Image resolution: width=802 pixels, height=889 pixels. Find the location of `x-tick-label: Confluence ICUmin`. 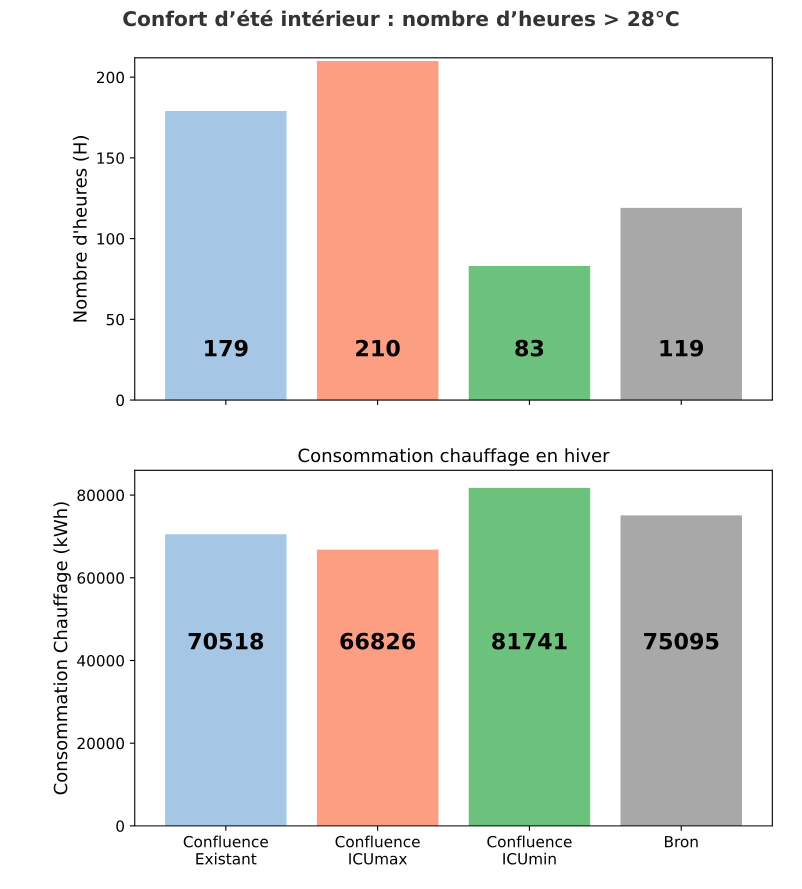

x-tick-label: Confluence ICUmin is located at coordinates (529, 850).